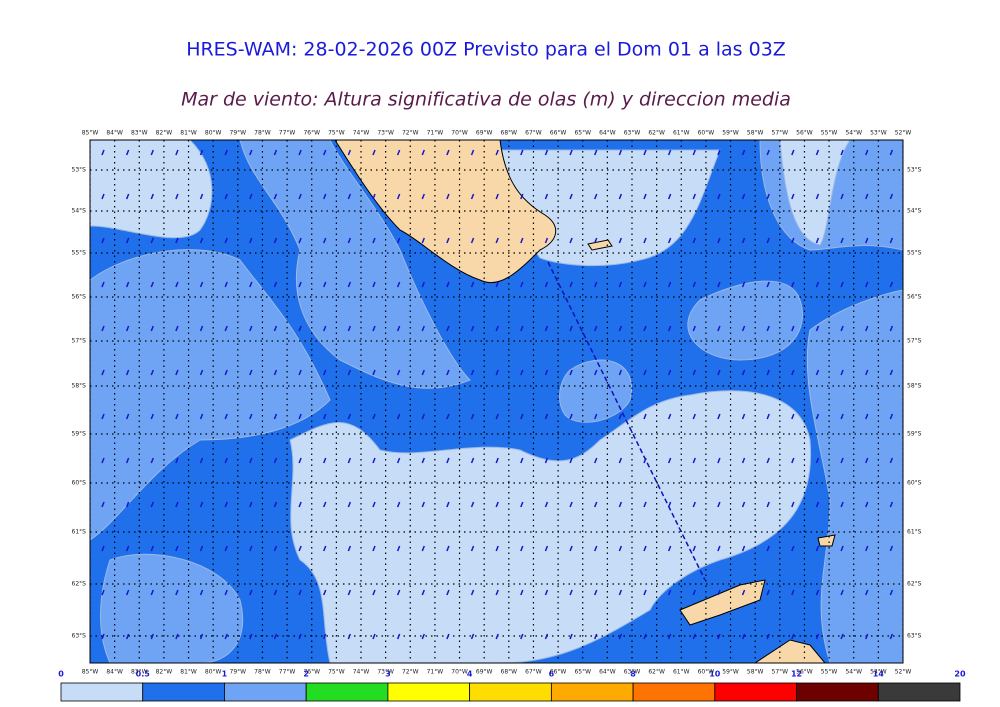 The height and width of the screenshot is (707, 1000). I want to click on lon-label-top: 81°W, so click(188, 133).